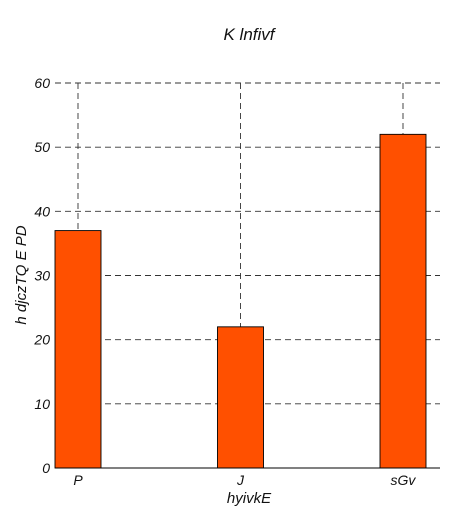  What do you see at coordinates (42, 147) in the screenshot?
I see `y-tick-label: 50` at bounding box center [42, 147].